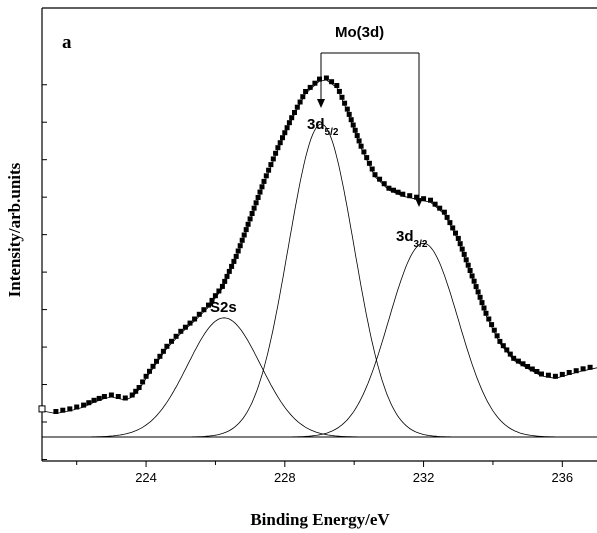  What do you see at coordinates (359, 32) in the screenshot?
I see `mo3d-label: Mo(3d)` at bounding box center [359, 32].